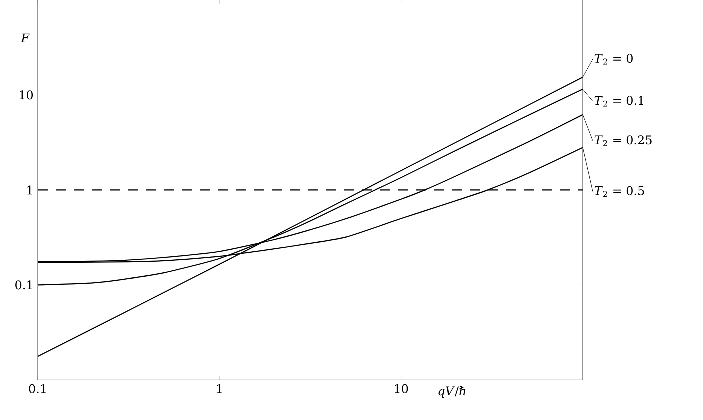 The image size is (703, 420). Describe the element at coordinates (219, 389) in the screenshot. I see `x-tick-label: 1` at that location.